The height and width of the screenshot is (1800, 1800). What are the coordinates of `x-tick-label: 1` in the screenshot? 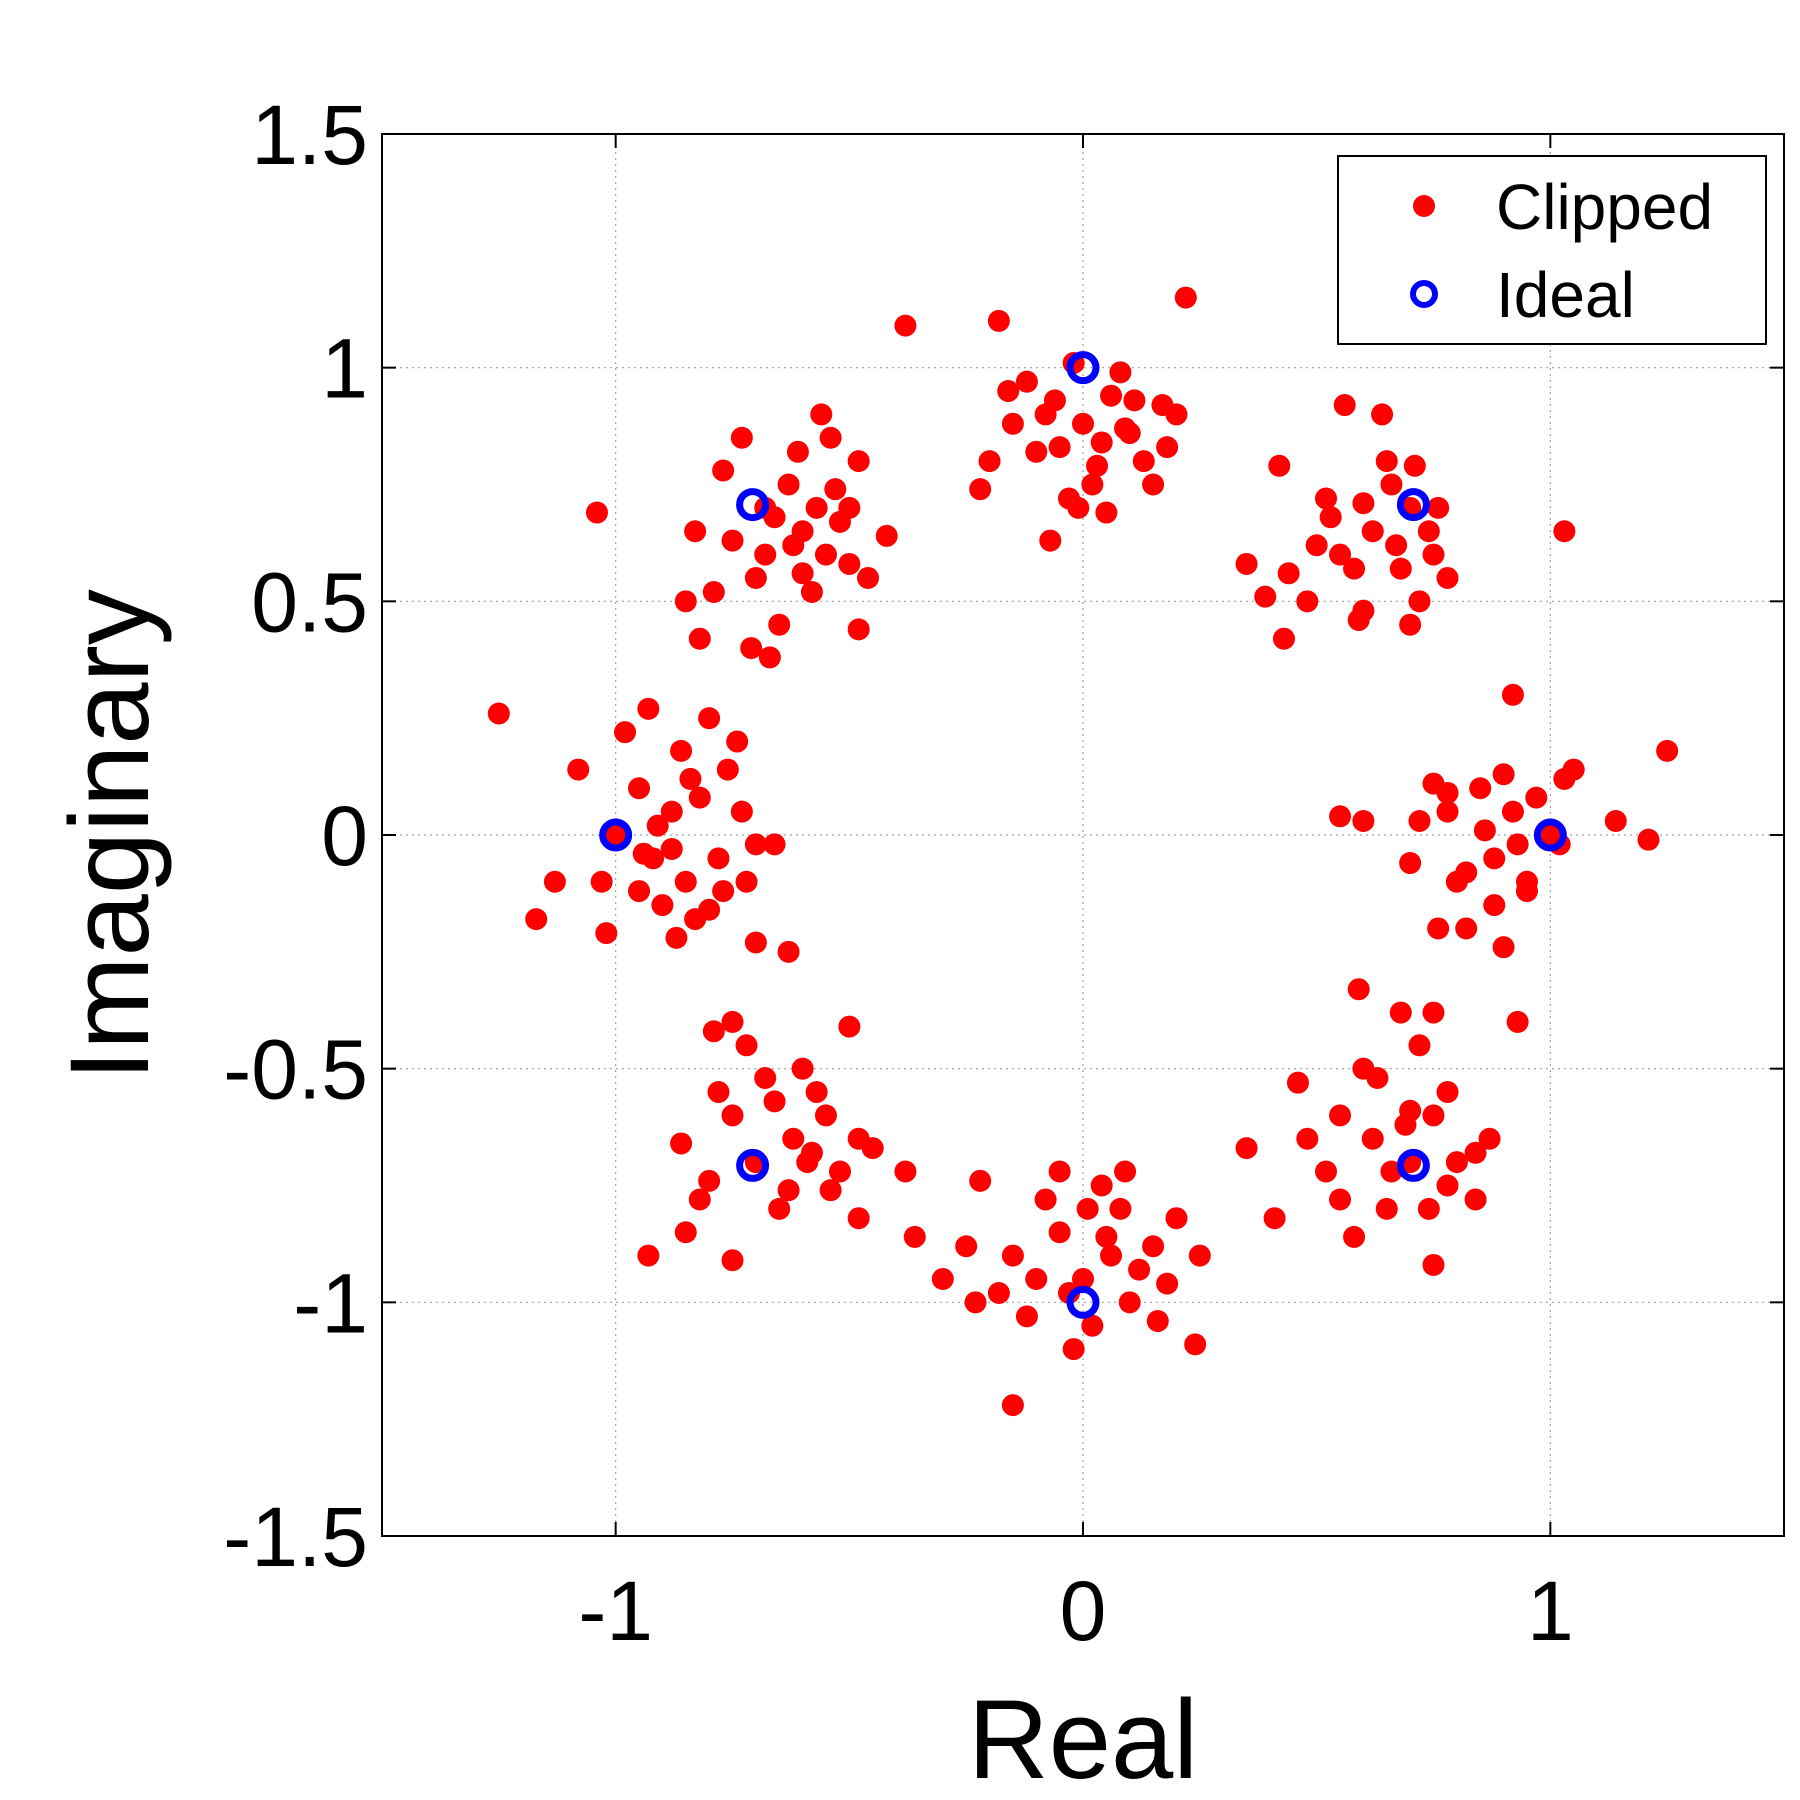 It's located at (1550, 1611).